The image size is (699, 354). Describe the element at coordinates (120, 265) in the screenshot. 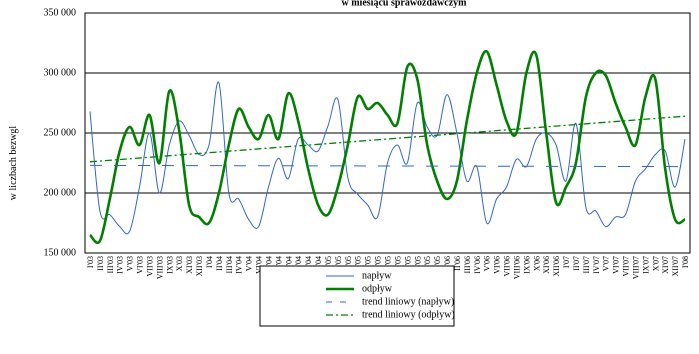

I see `x-tick-label: IV'03` at that location.